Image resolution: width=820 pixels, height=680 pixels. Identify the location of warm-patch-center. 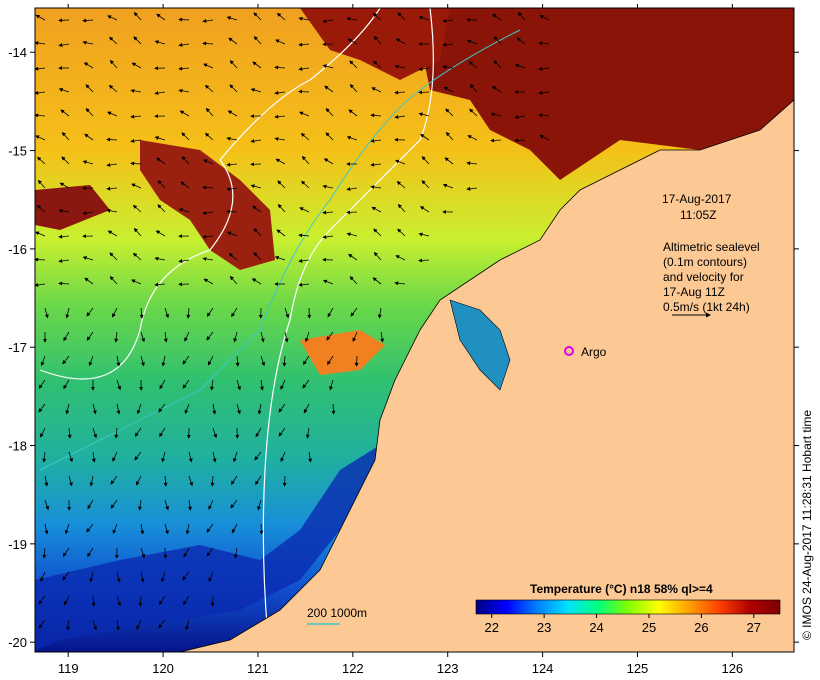
(207, 205).